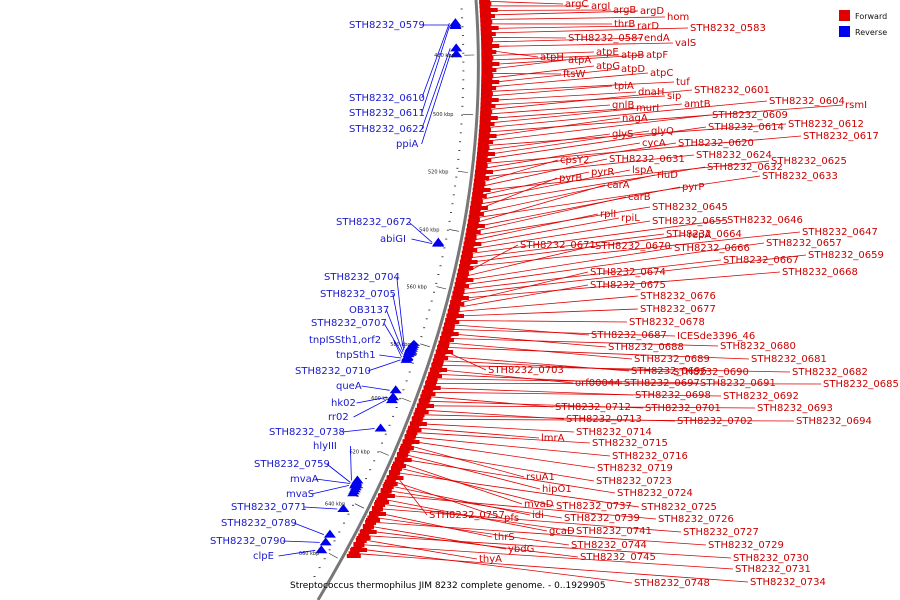 The height and width of the screenshot is (600, 900). Describe the element at coordinates (557, 489) in the screenshot. I see `forward-gene-label: hipO1` at that location.